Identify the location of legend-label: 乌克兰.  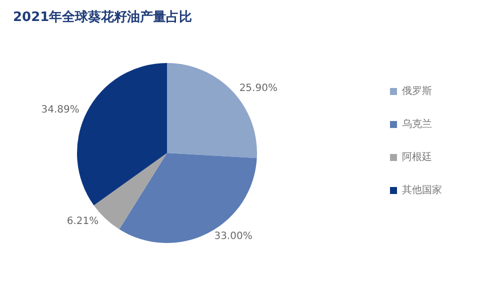
(417, 124).